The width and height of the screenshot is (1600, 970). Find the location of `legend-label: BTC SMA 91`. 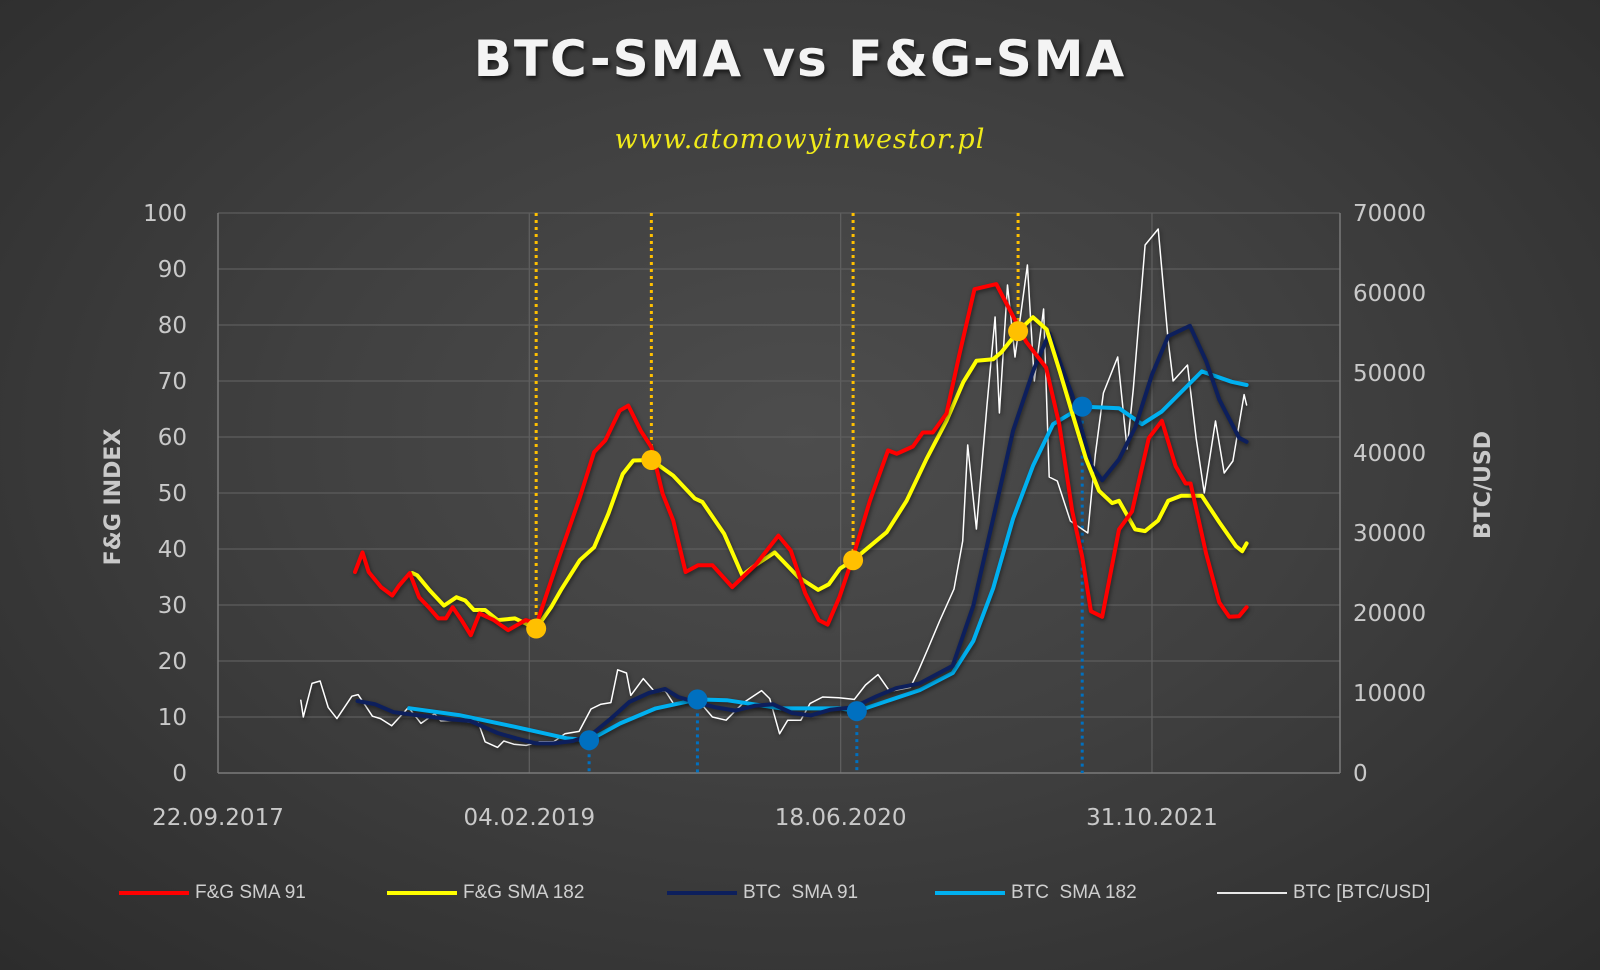

legend-label: BTC SMA 91 is located at coordinates (801, 892).